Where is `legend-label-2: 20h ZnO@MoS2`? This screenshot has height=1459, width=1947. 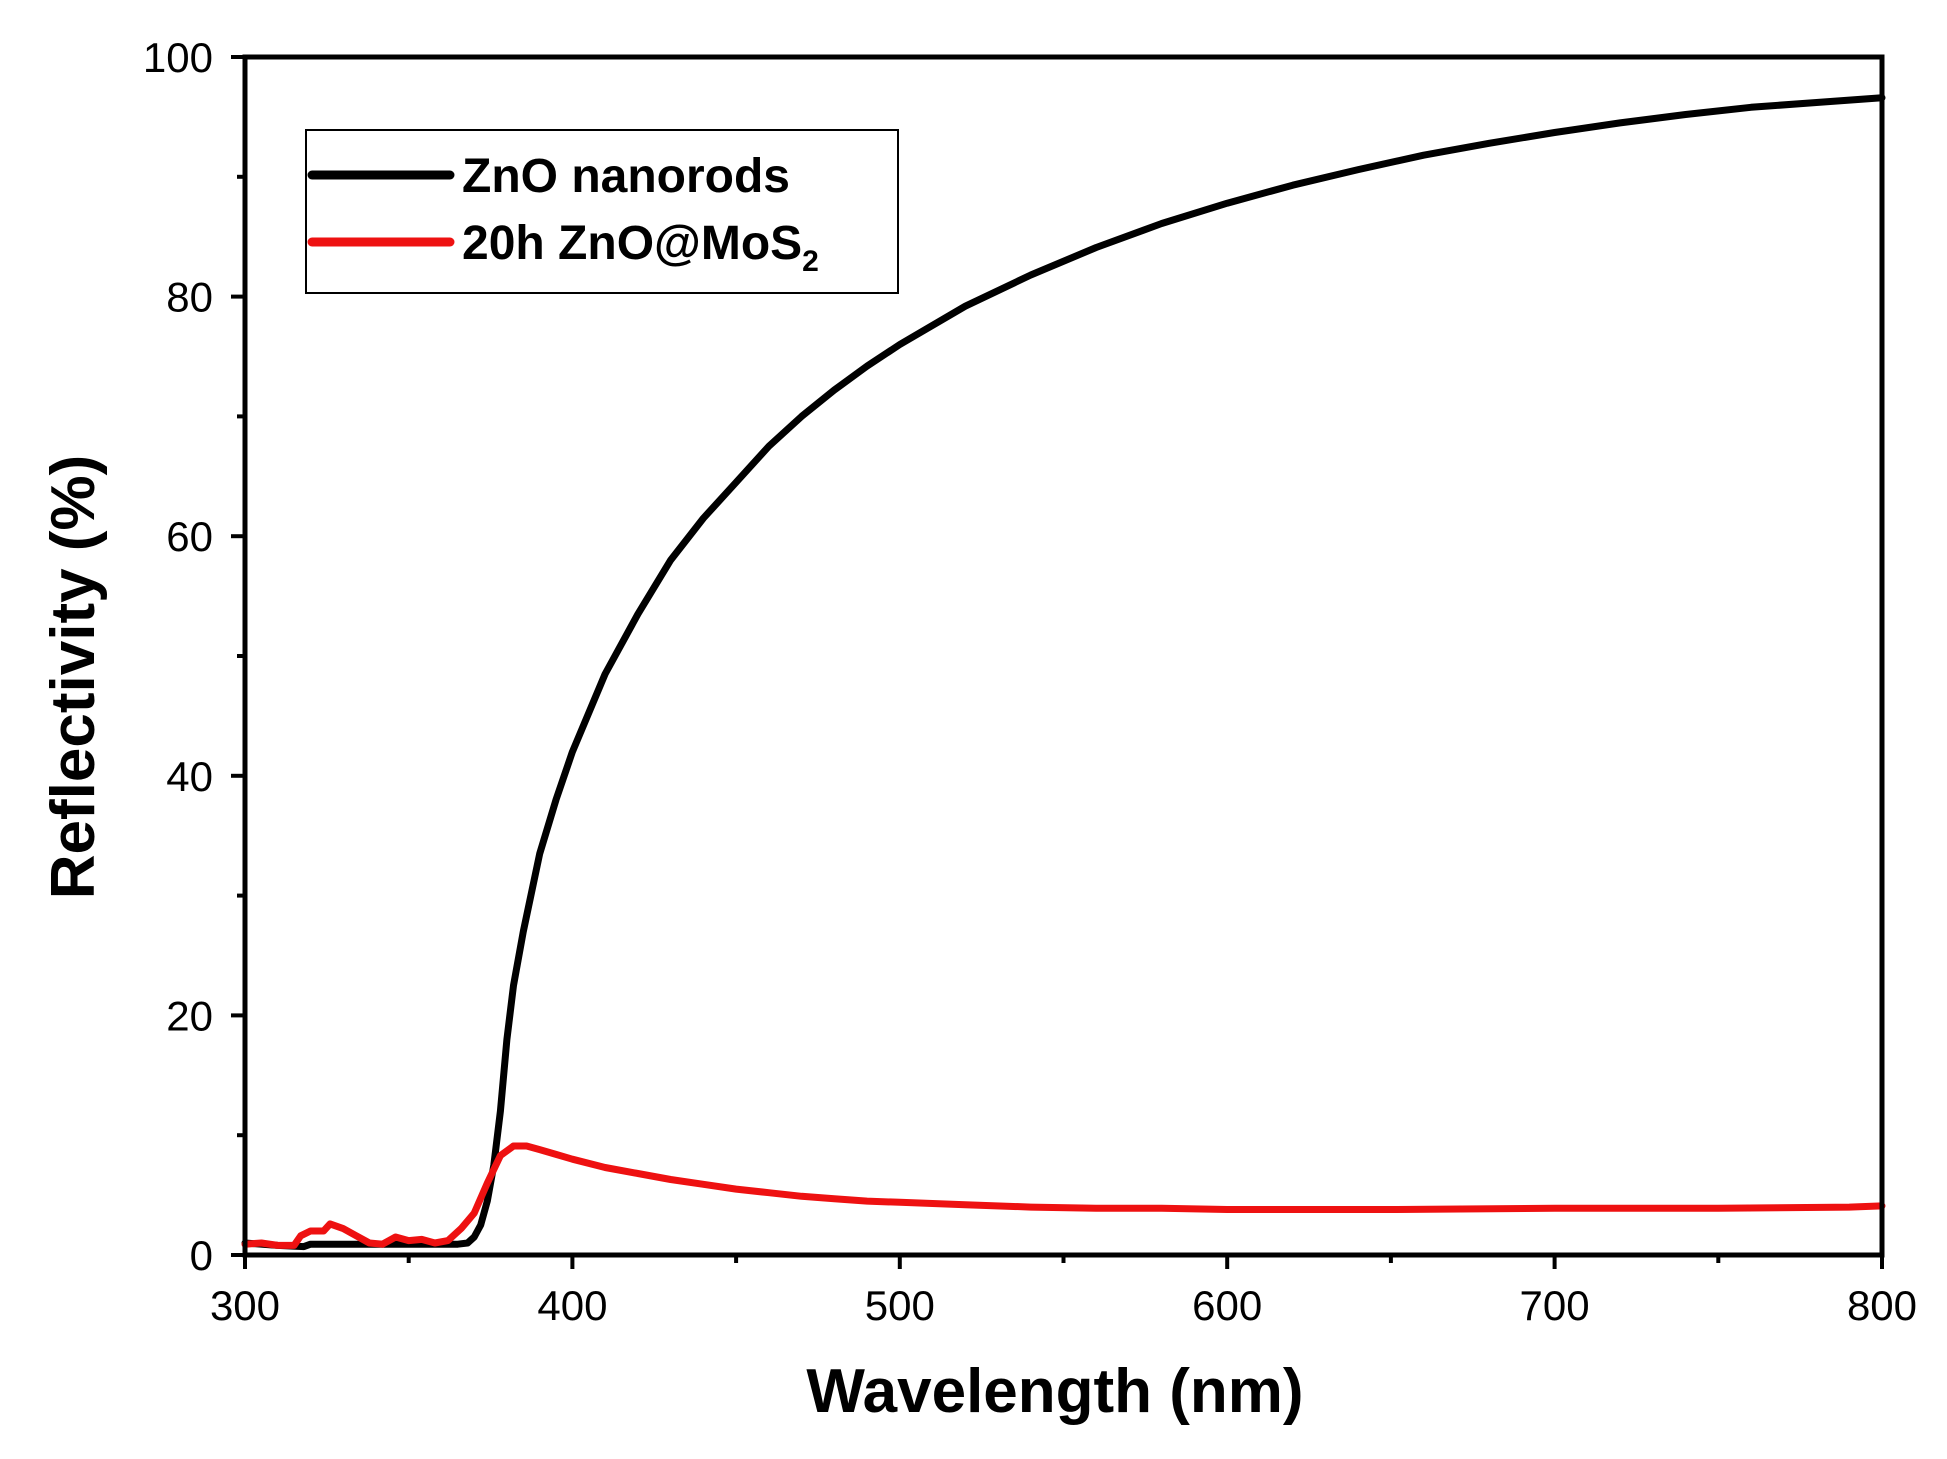 legend-label-2: 20h ZnO@MoS2 is located at coordinates (640, 247).